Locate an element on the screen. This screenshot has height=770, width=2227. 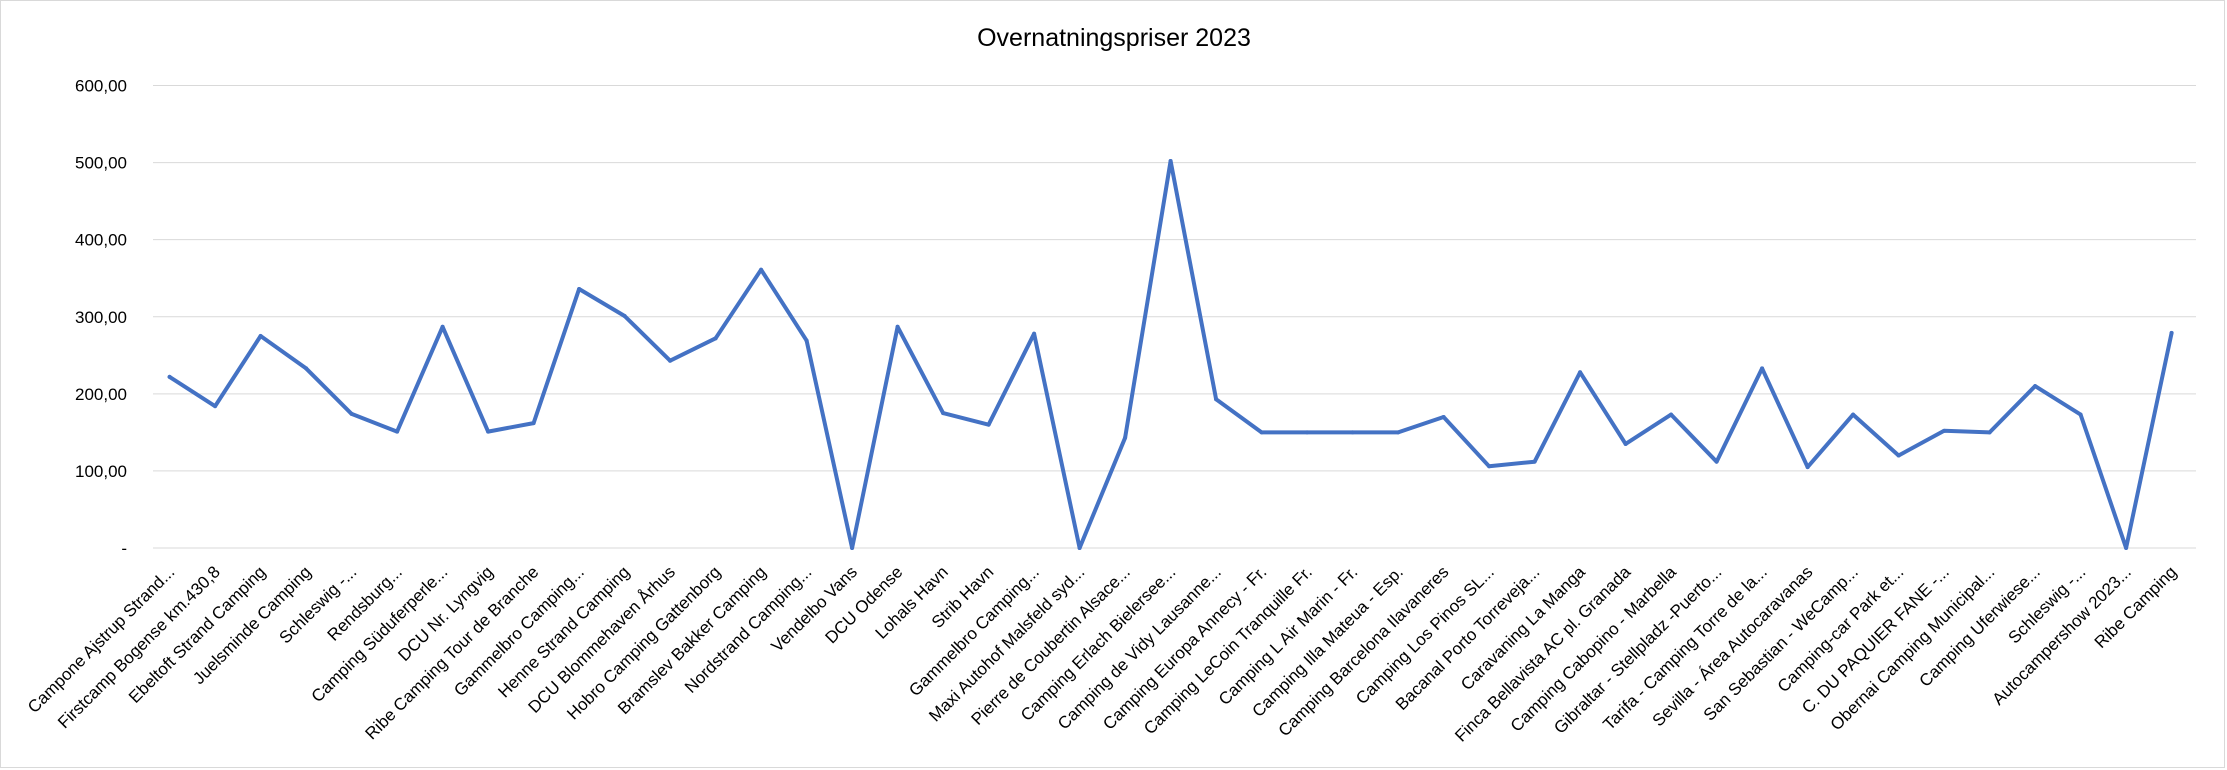
y-tick-label: 200,00 is located at coordinates (101, 394).